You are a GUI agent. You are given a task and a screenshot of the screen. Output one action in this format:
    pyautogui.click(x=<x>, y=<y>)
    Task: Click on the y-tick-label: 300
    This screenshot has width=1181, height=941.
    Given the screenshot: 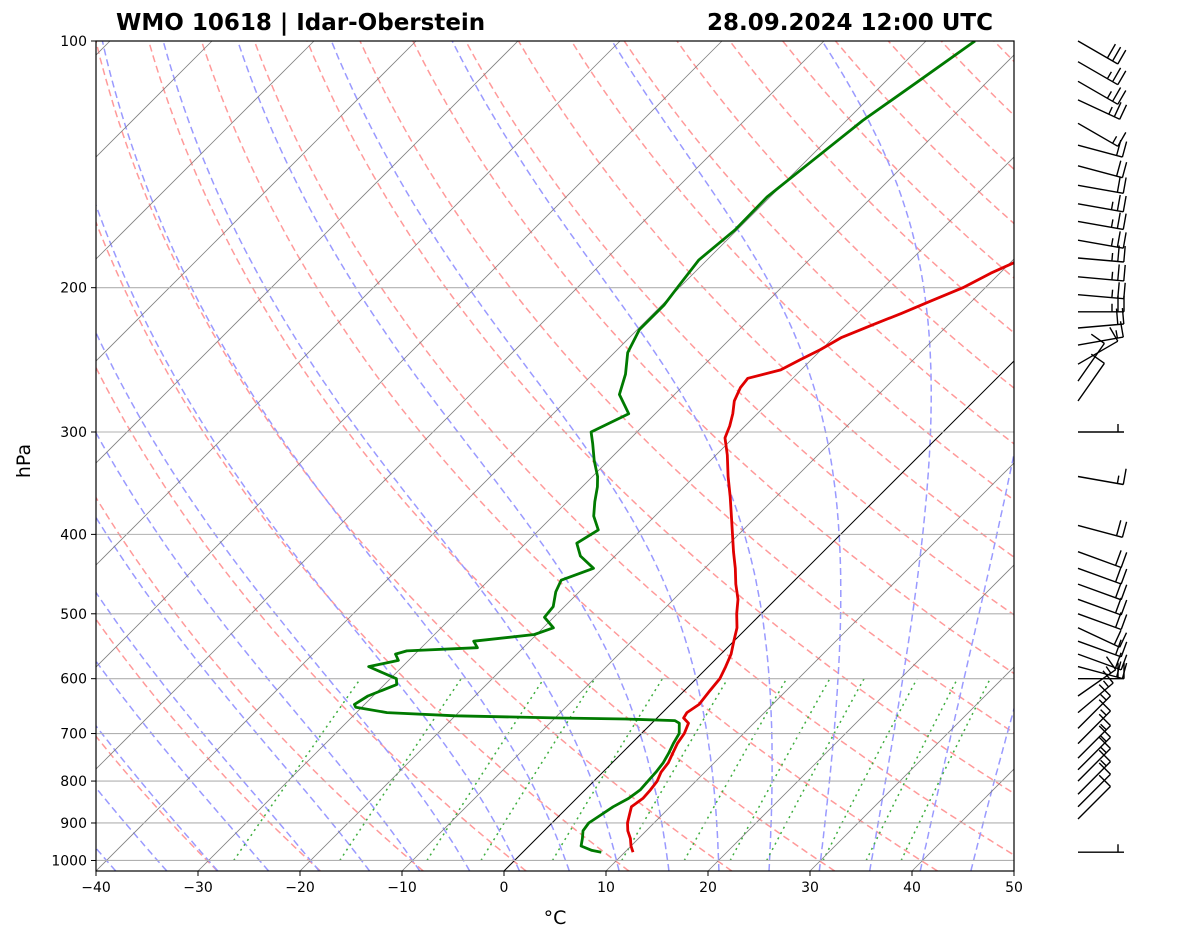 What is the action you would take?
    pyautogui.click(x=73, y=433)
    